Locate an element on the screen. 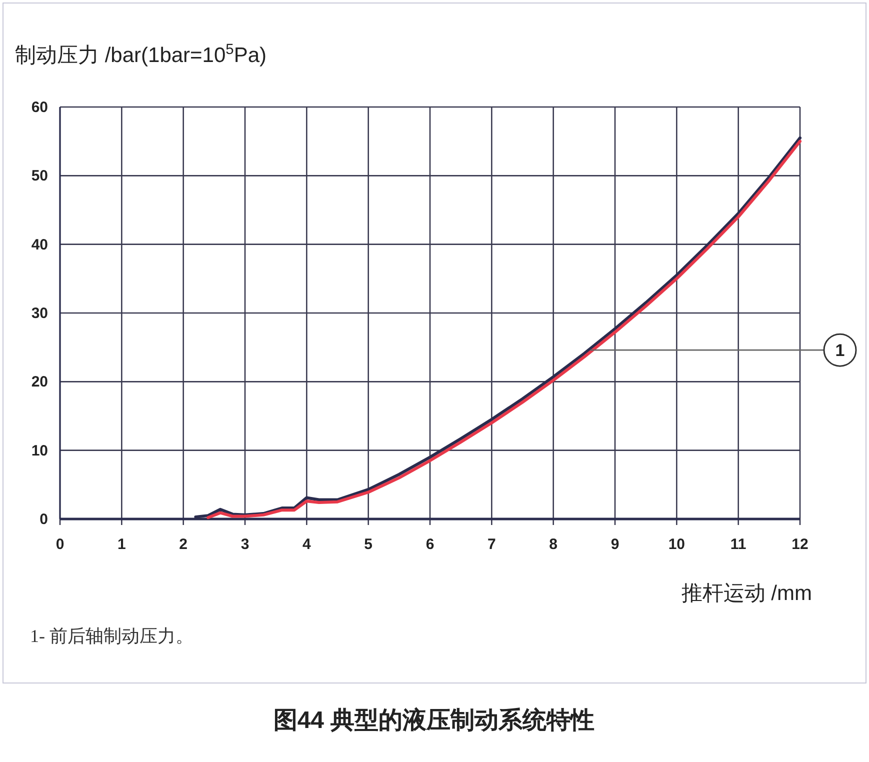 The width and height of the screenshot is (869, 762). x-tick-label: 12 is located at coordinates (800, 544).